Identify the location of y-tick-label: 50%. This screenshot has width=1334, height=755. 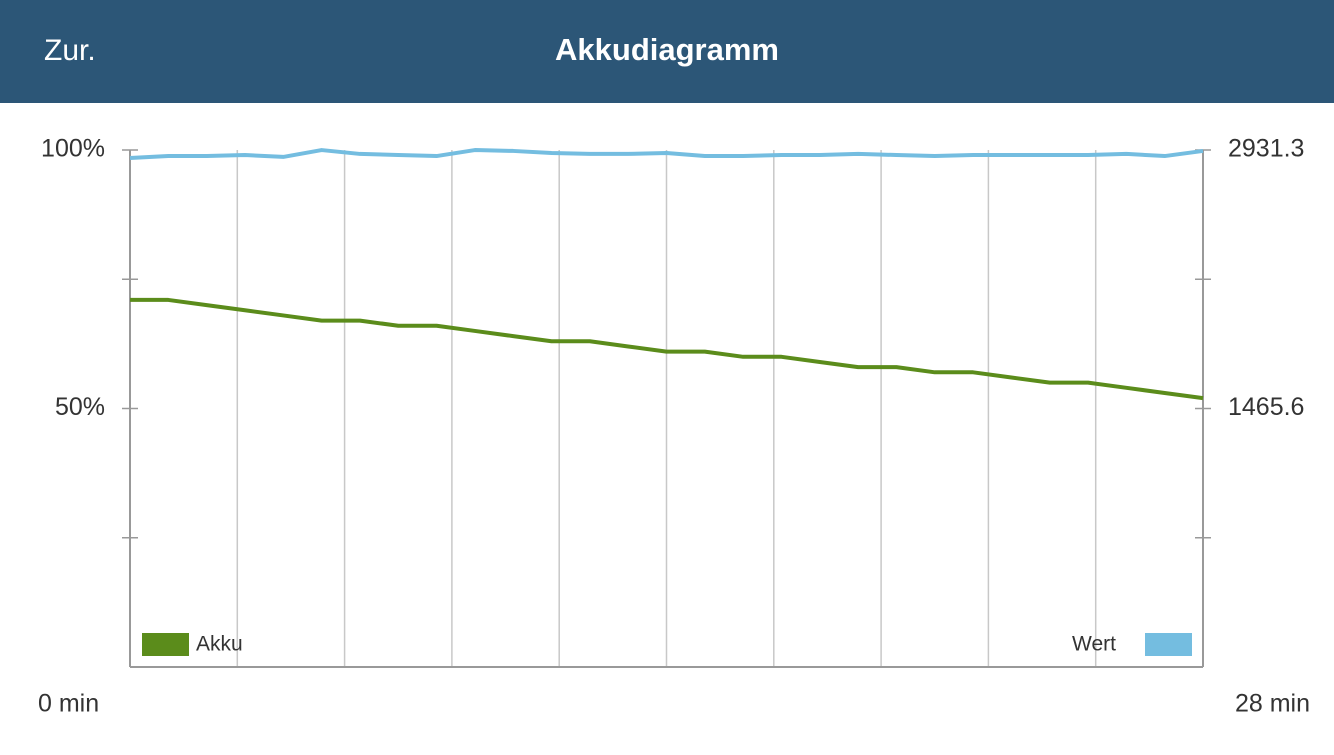
(80, 407).